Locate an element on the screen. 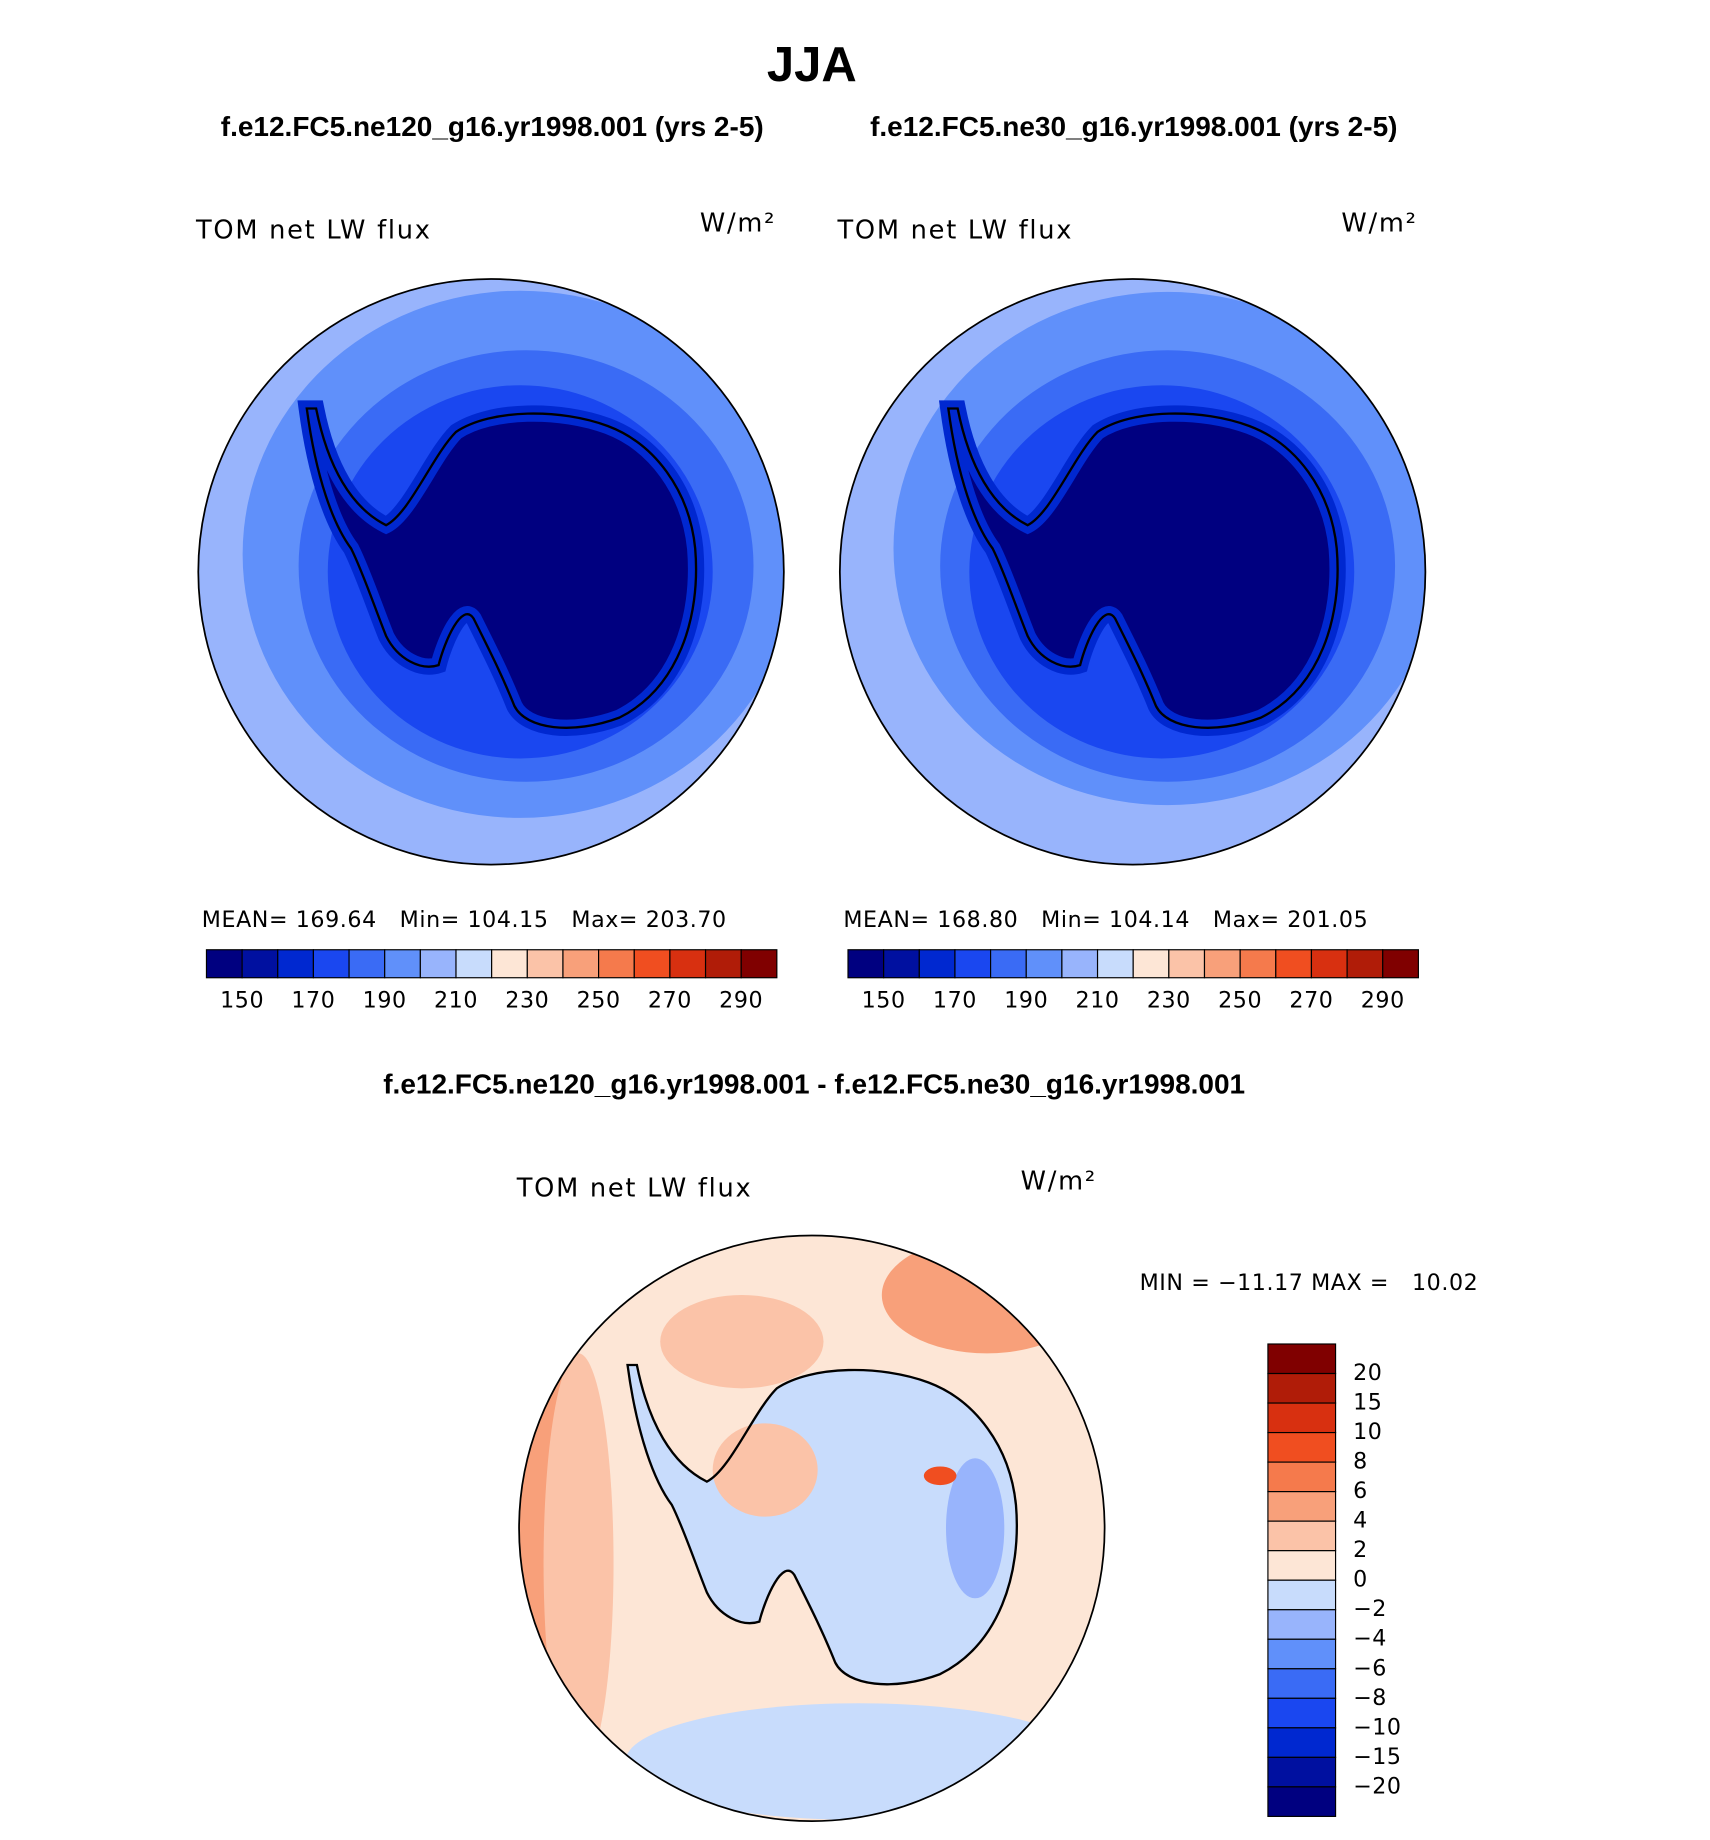 The height and width of the screenshot is (1840, 1710). colorbar-label: 20 is located at coordinates (1367, 1373).